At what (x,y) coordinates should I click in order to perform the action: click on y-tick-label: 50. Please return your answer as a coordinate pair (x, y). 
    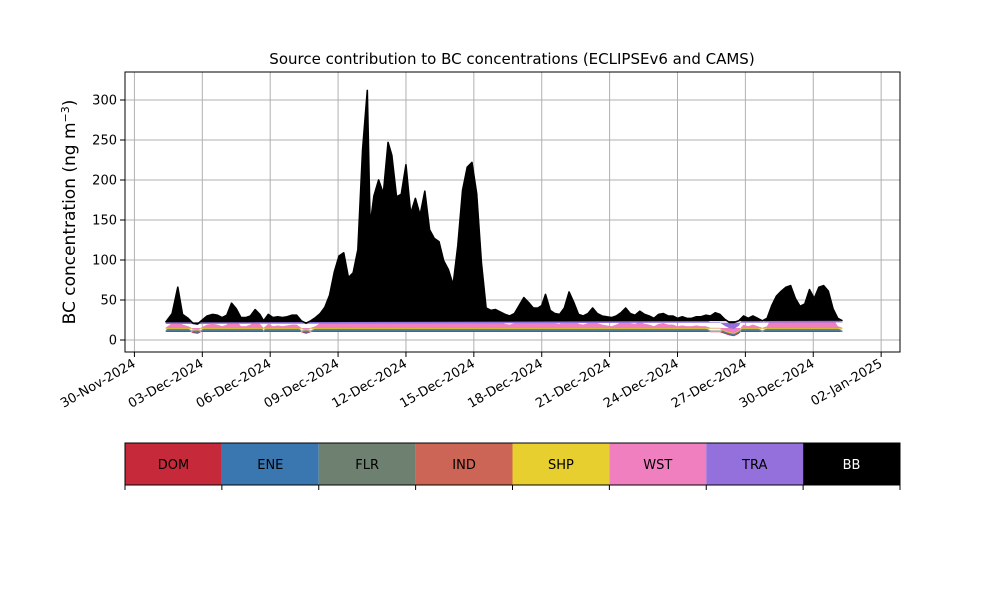
    Looking at the image, I should click on (108, 301).